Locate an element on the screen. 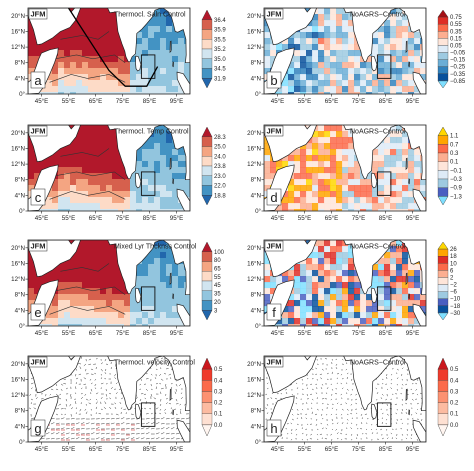  colorbar-tick-label: −0.3 is located at coordinates (456, 180).